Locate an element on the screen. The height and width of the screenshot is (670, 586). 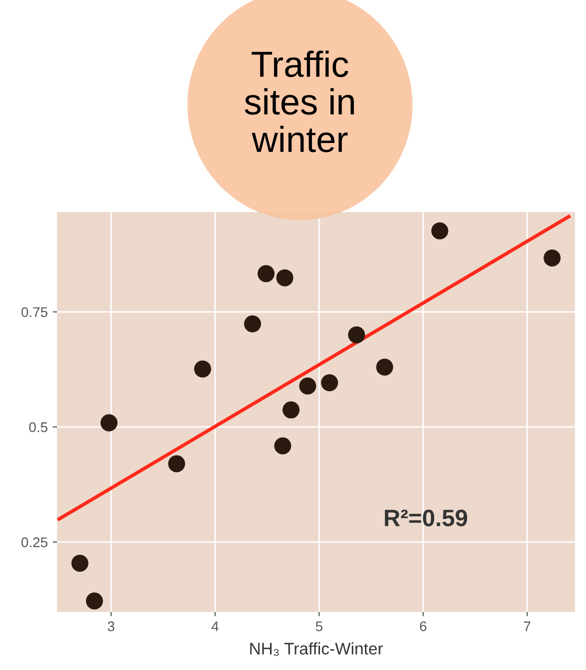
x-axis-title: NH₃ Traffic-Winter is located at coordinates (316, 649).